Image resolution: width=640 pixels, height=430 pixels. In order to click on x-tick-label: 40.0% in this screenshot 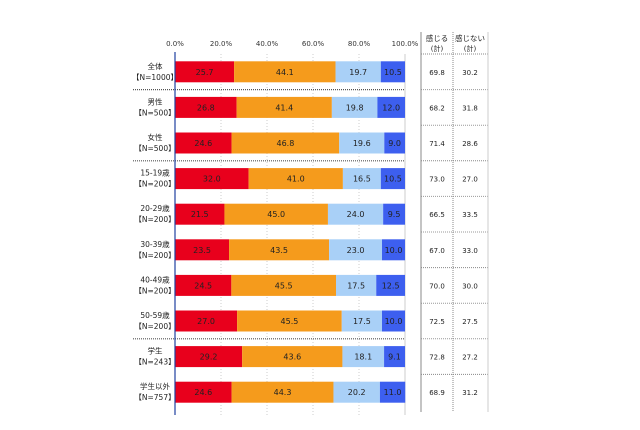, I will do `click(267, 44)`.